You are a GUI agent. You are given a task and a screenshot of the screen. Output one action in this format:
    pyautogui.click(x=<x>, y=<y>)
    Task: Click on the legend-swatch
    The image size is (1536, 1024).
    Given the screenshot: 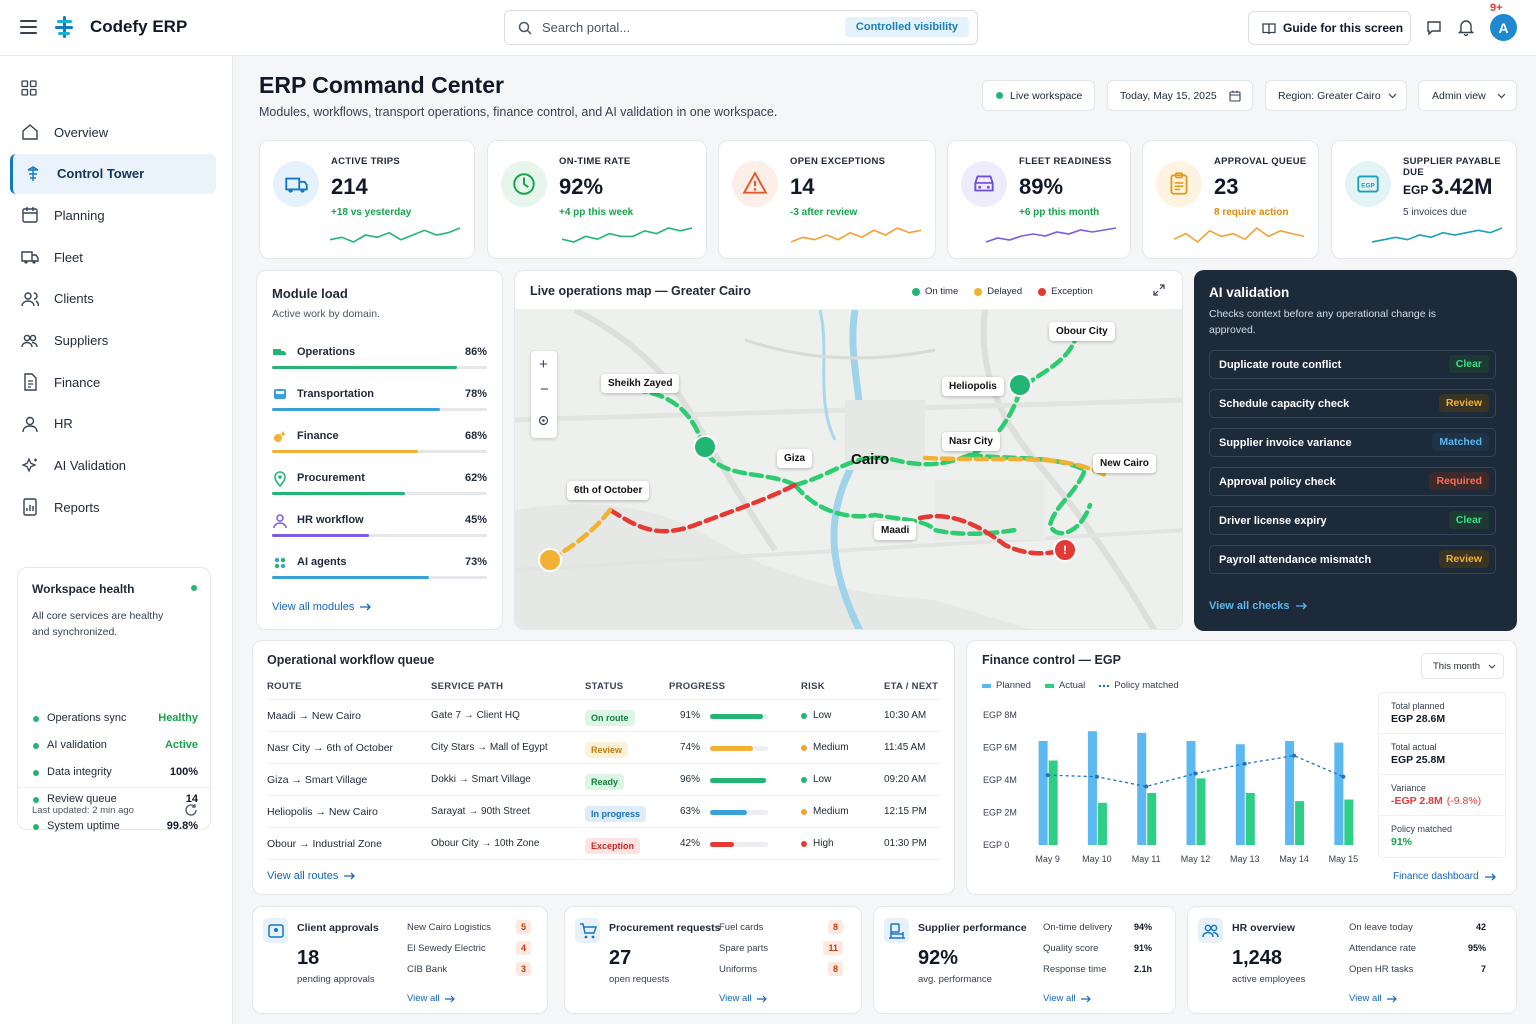 What is the action you would take?
    pyautogui.click(x=986, y=685)
    